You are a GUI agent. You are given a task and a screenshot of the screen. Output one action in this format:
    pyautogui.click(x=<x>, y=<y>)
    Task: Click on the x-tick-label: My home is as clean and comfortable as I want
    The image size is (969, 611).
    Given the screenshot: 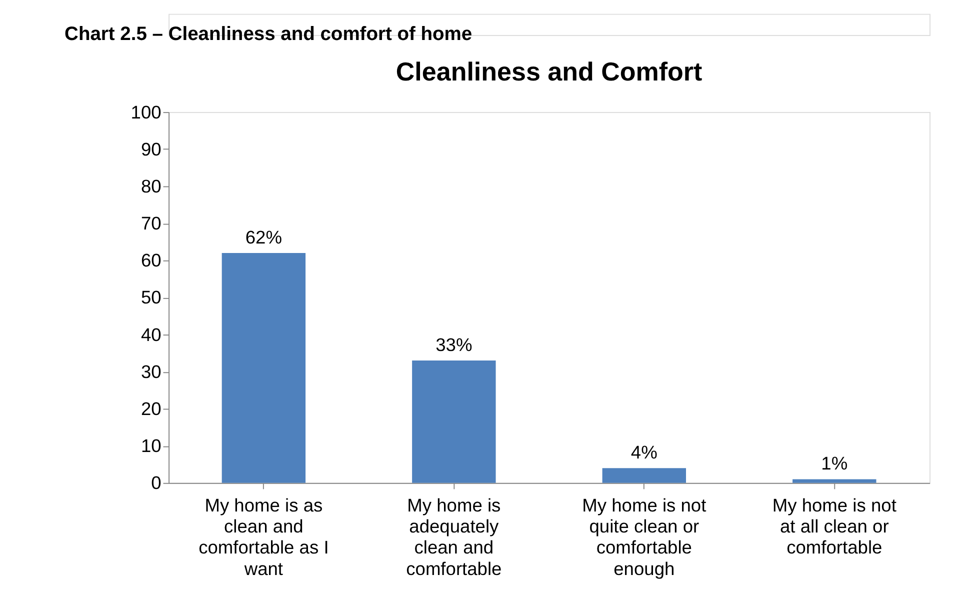 What is the action you would take?
    pyautogui.click(x=263, y=536)
    